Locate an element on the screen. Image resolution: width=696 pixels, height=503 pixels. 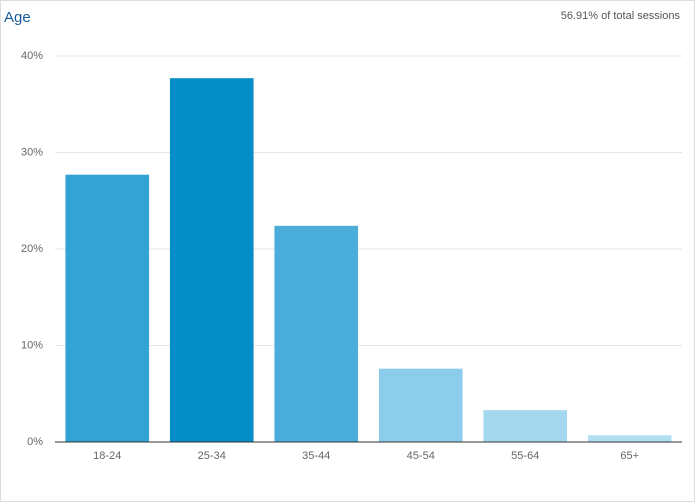
y-tick-label: 20% is located at coordinates (32, 249).